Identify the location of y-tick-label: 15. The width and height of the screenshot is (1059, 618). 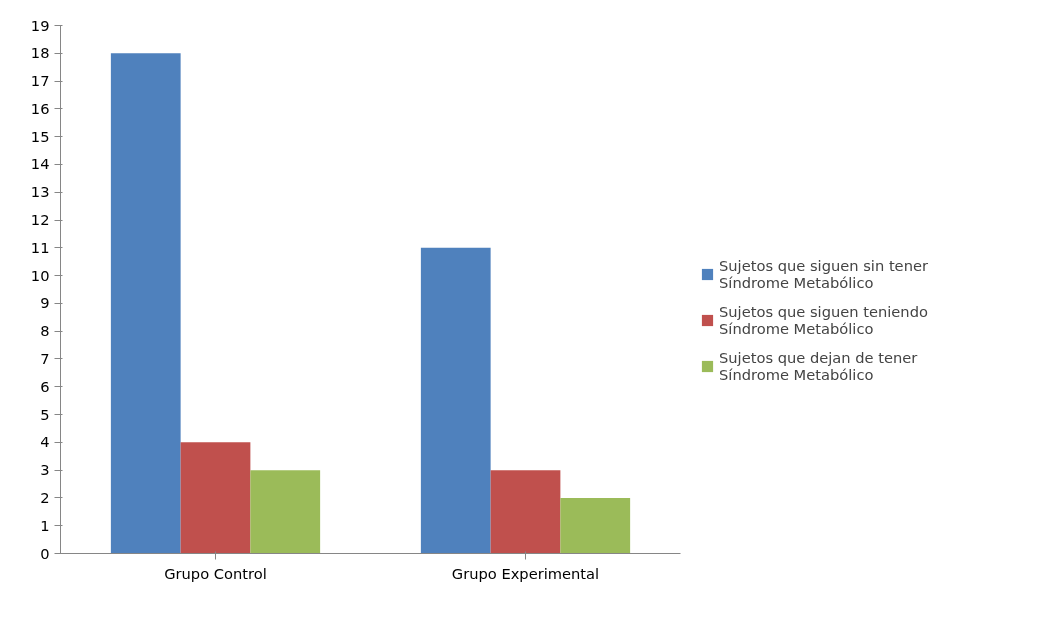
(40, 136).